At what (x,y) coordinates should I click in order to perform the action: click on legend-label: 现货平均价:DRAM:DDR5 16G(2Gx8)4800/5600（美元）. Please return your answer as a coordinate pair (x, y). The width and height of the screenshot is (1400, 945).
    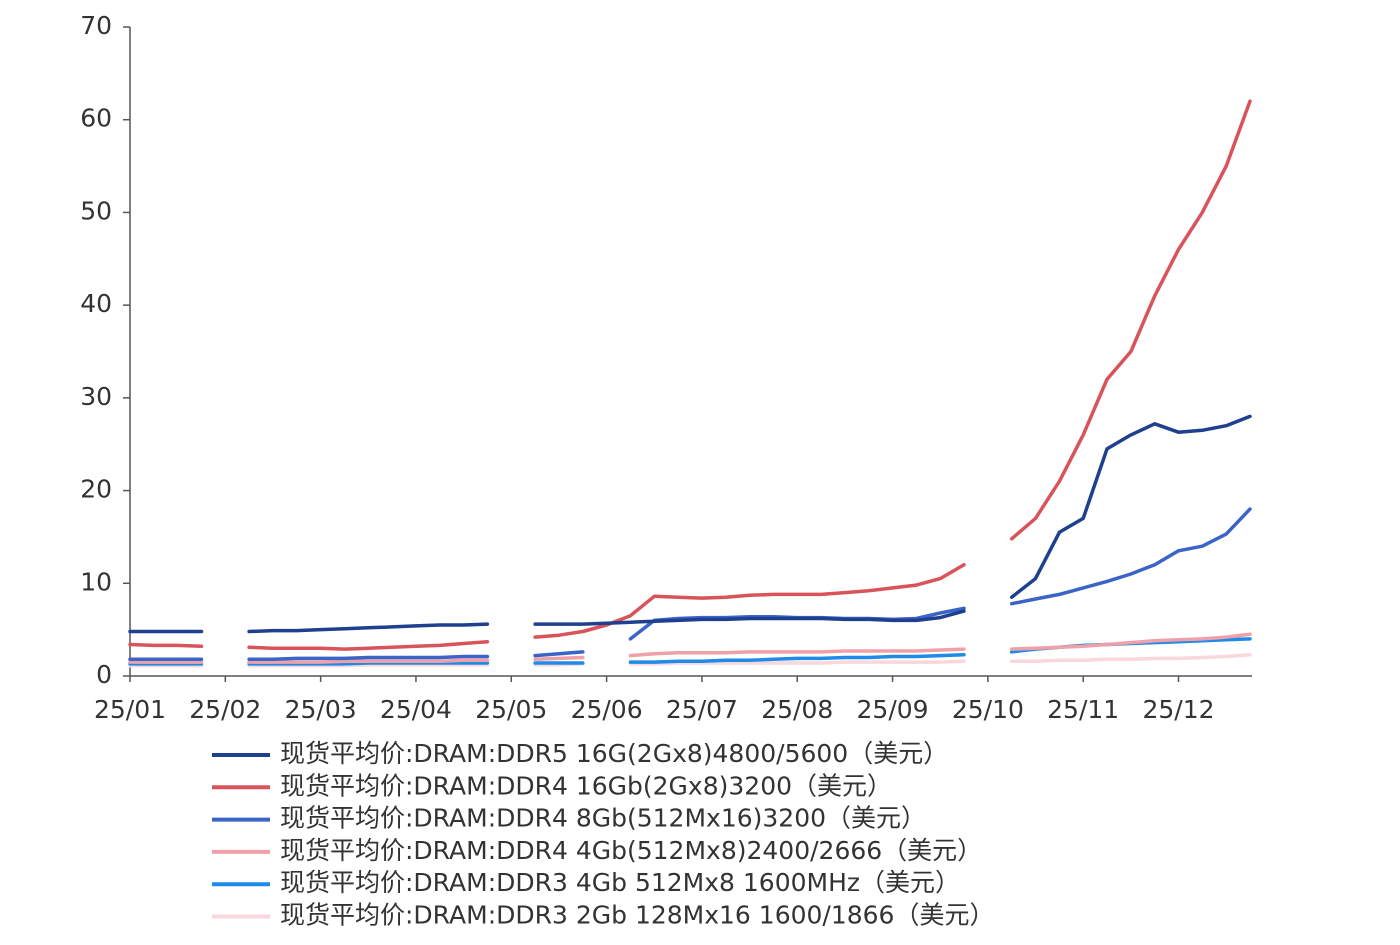
    Looking at the image, I should click on (614, 753).